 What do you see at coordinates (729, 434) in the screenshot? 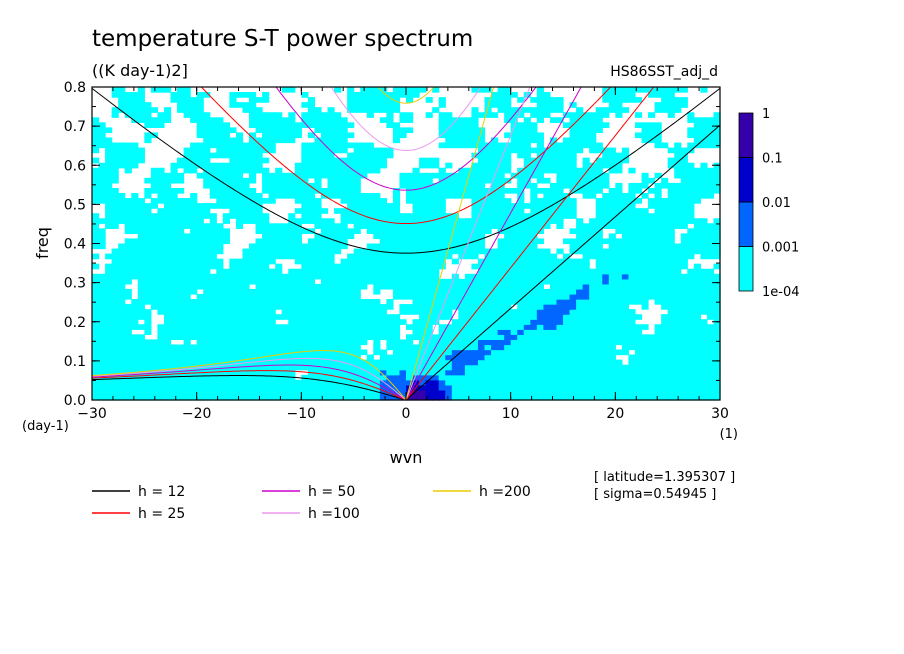
I see `x-unit-label: (1)` at bounding box center [729, 434].